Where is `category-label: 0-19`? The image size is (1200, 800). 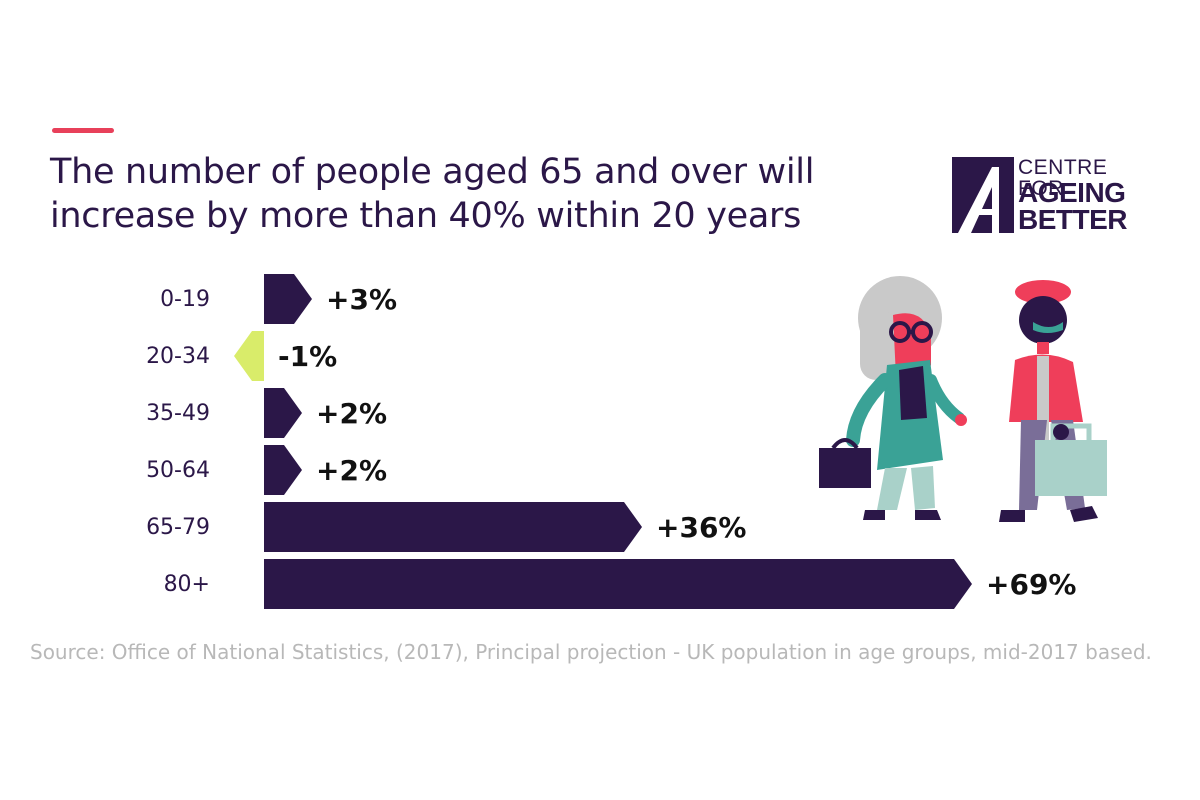 category-label: 0-19 is located at coordinates (185, 299).